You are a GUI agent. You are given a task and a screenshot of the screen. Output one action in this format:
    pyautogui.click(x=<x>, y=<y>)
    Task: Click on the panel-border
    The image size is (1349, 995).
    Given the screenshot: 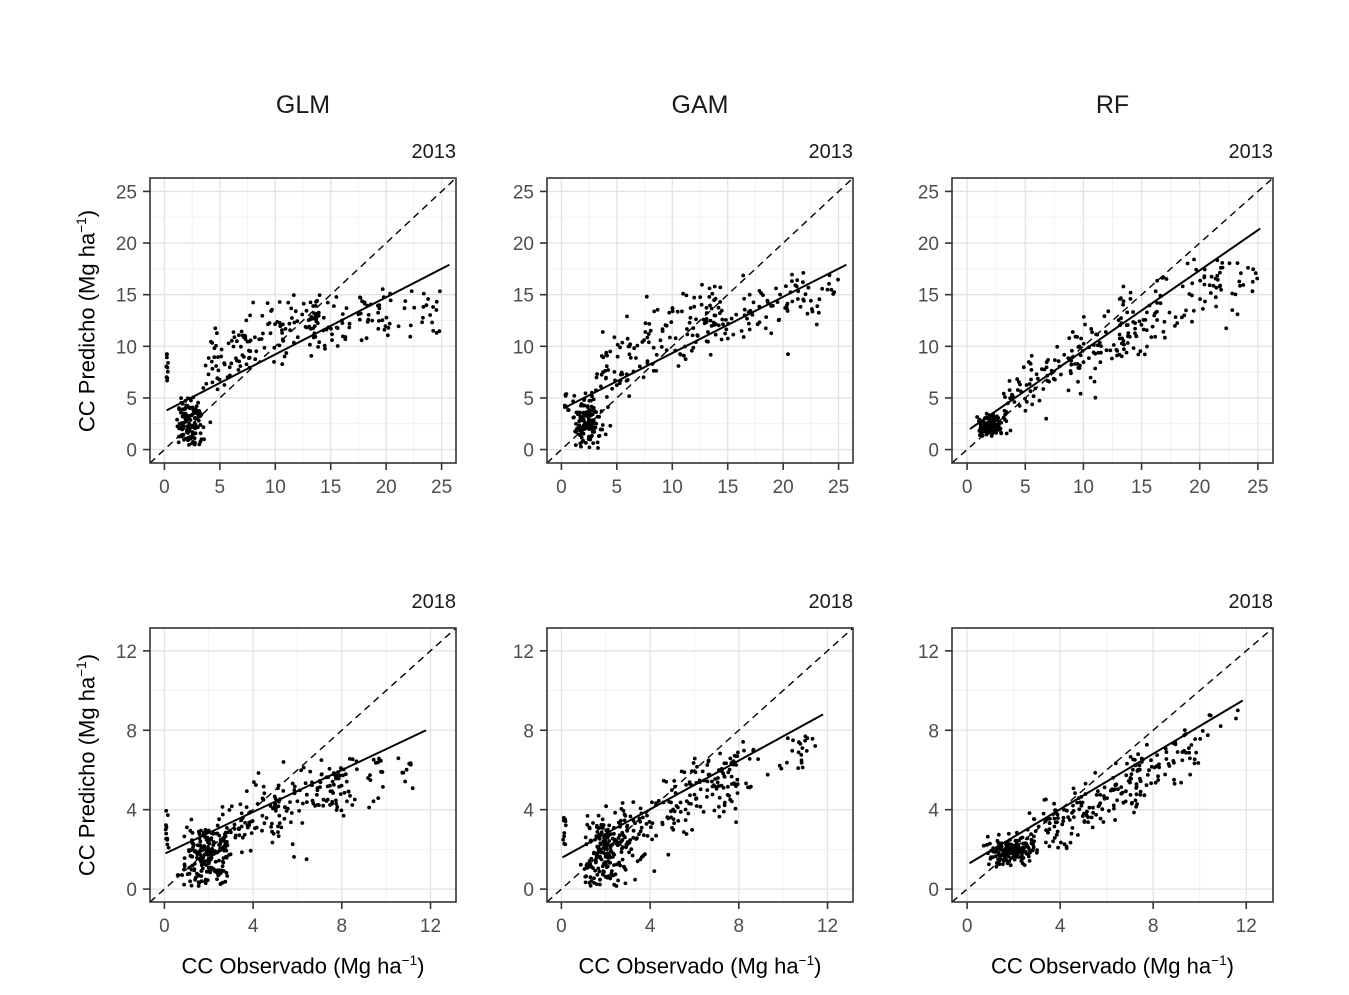 What is the action you would take?
    pyautogui.click(x=1112, y=320)
    